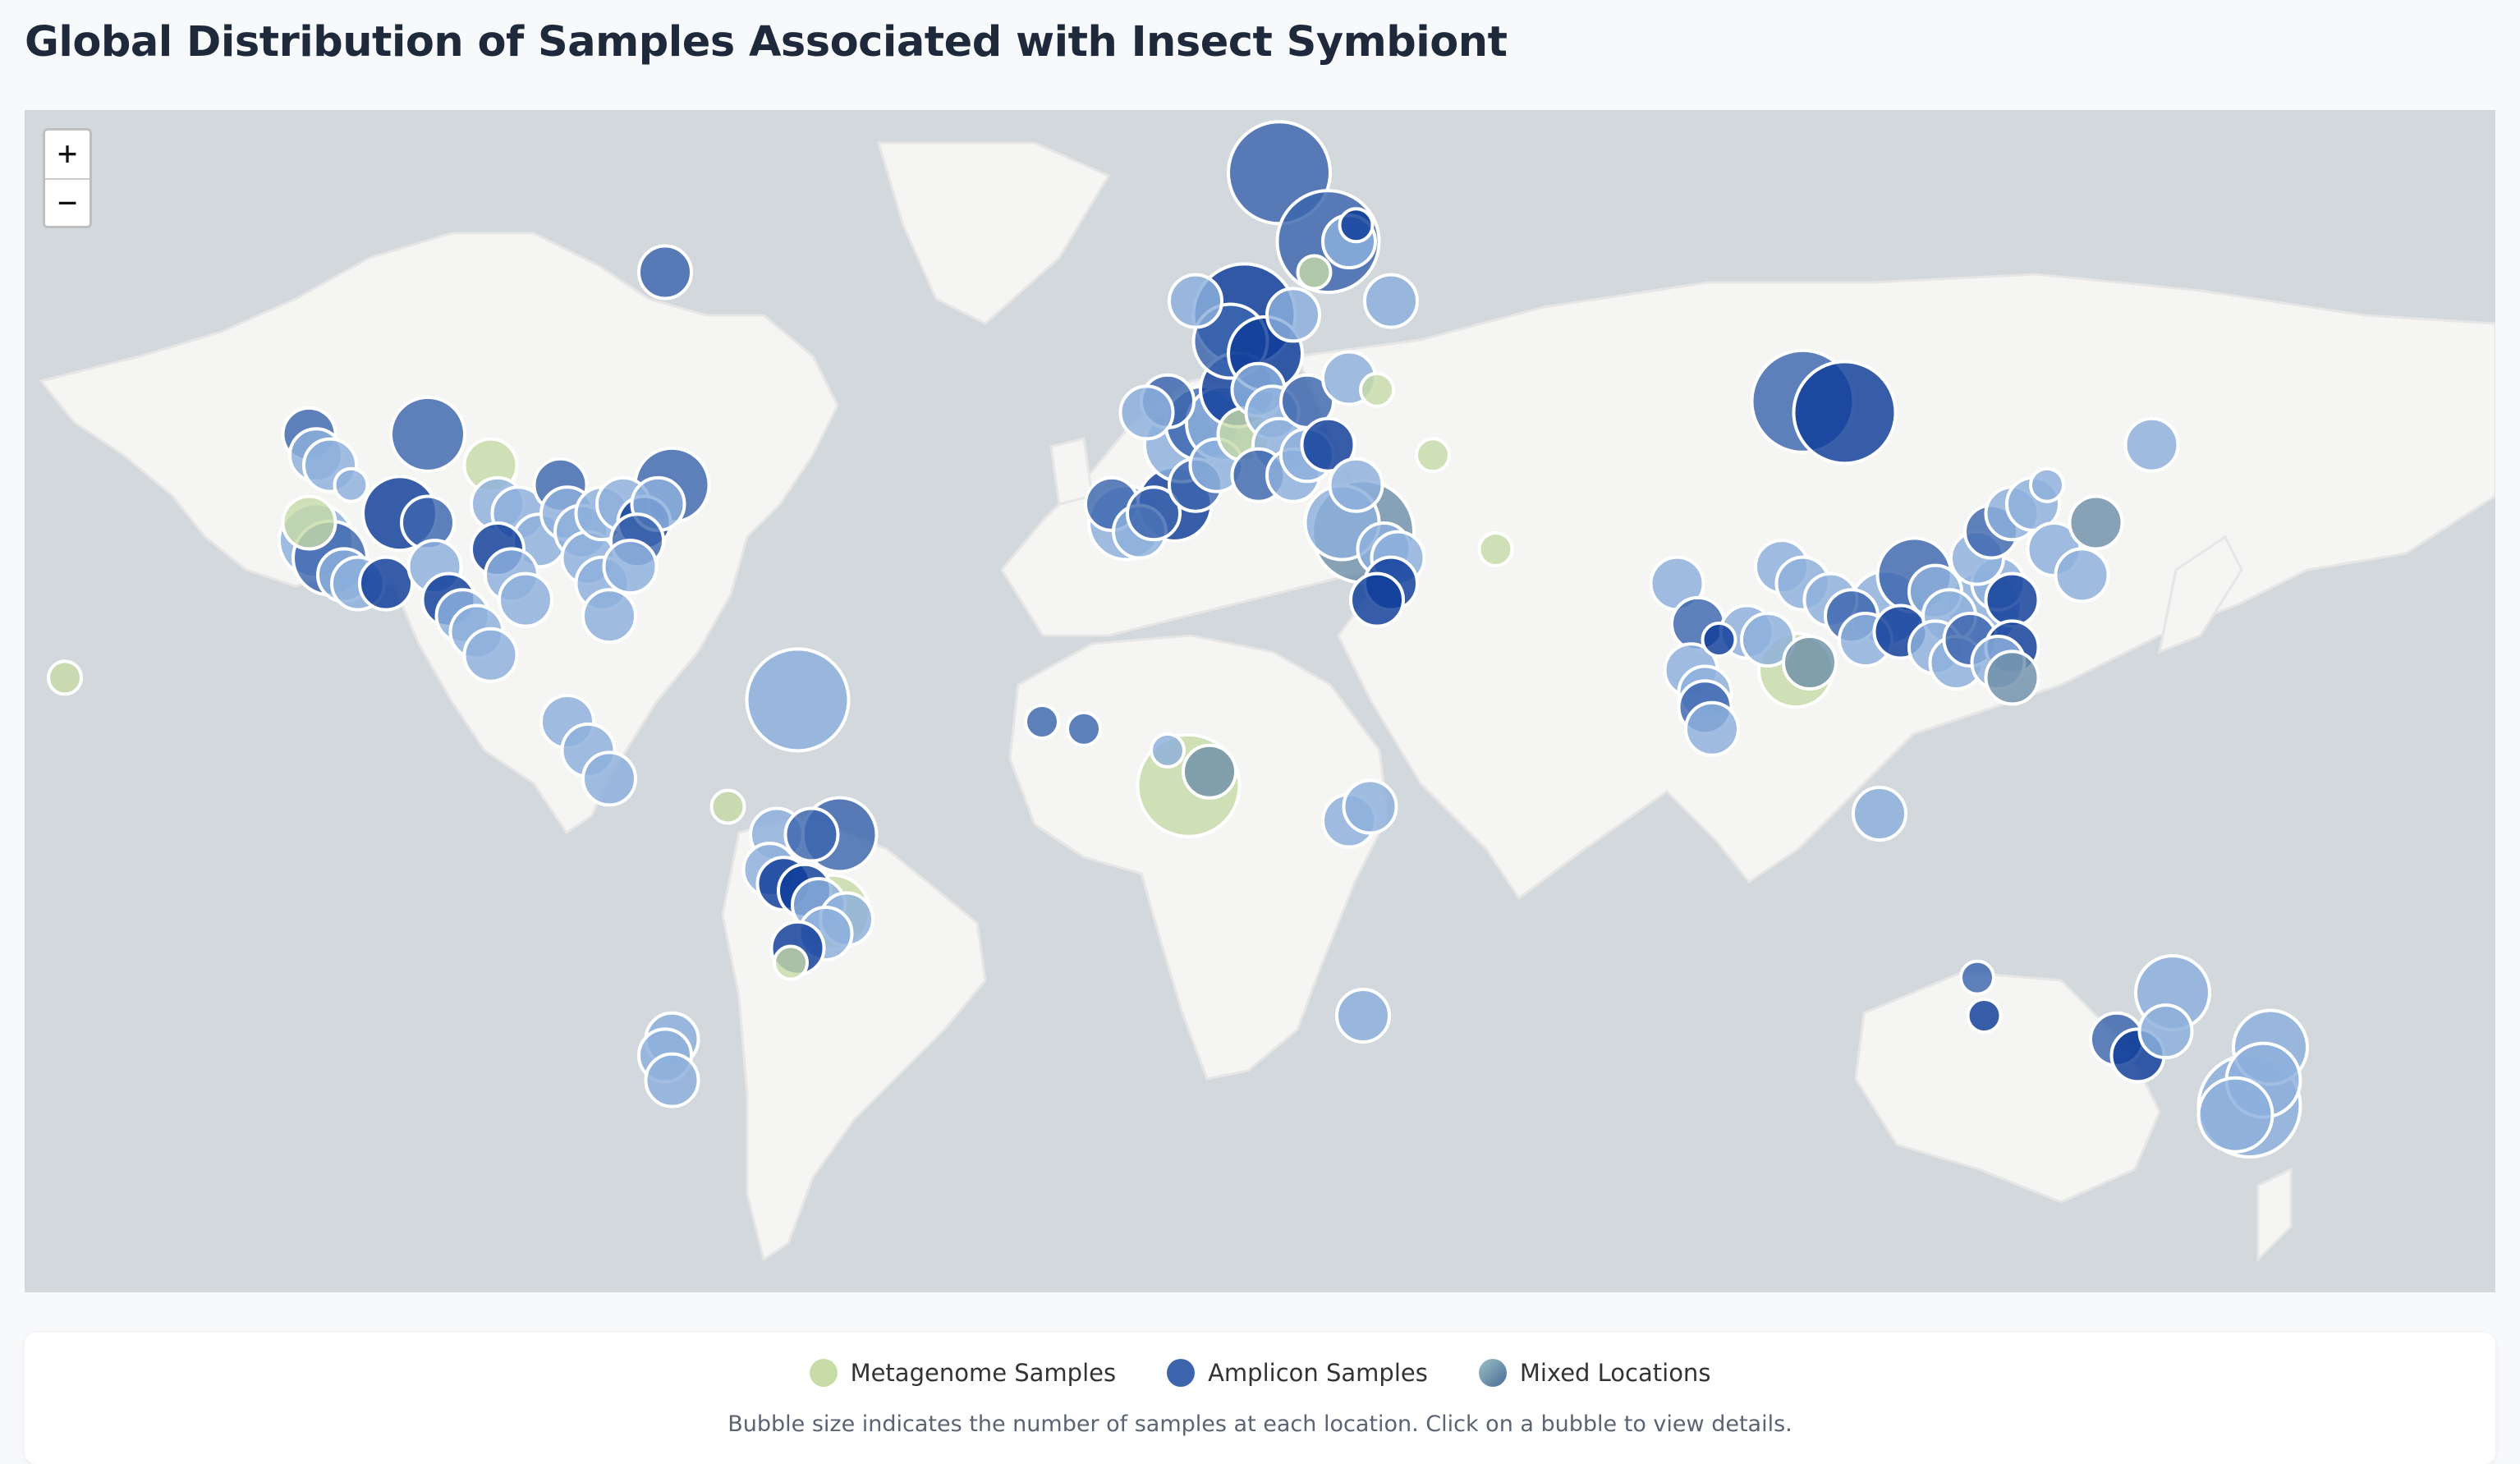 The image size is (2520, 1464). Describe the element at coordinates (67, 156) in the screenshot. I see `zoom-in-button: +` at that location.